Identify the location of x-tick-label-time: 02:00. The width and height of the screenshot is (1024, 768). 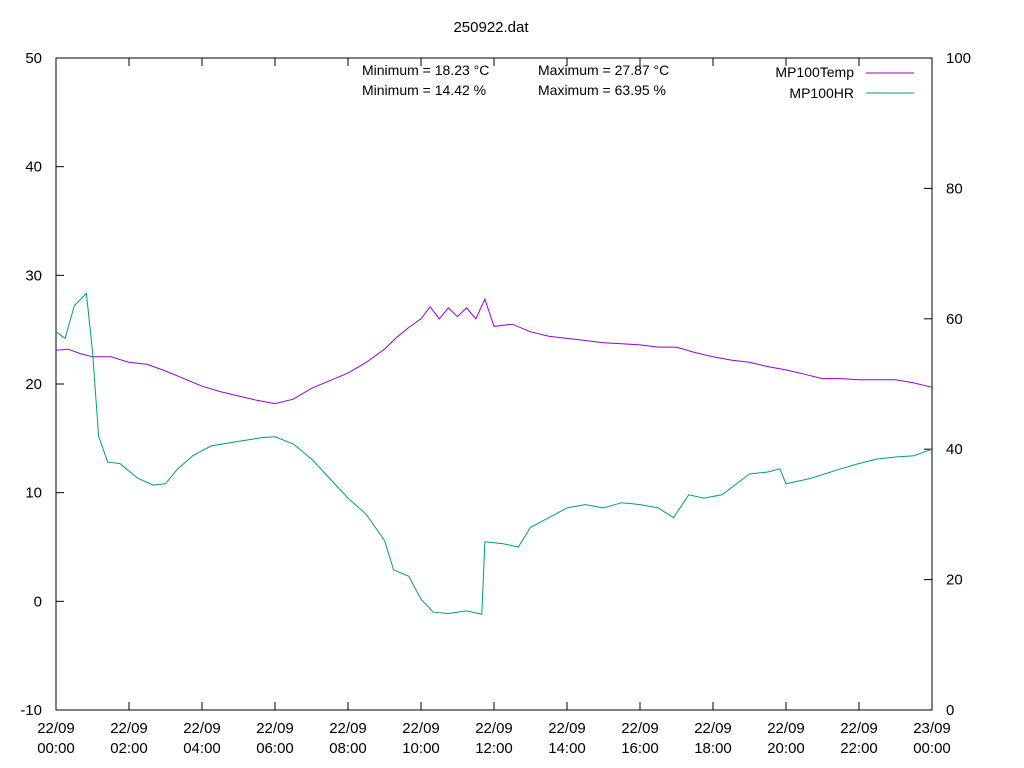
(129, 748).